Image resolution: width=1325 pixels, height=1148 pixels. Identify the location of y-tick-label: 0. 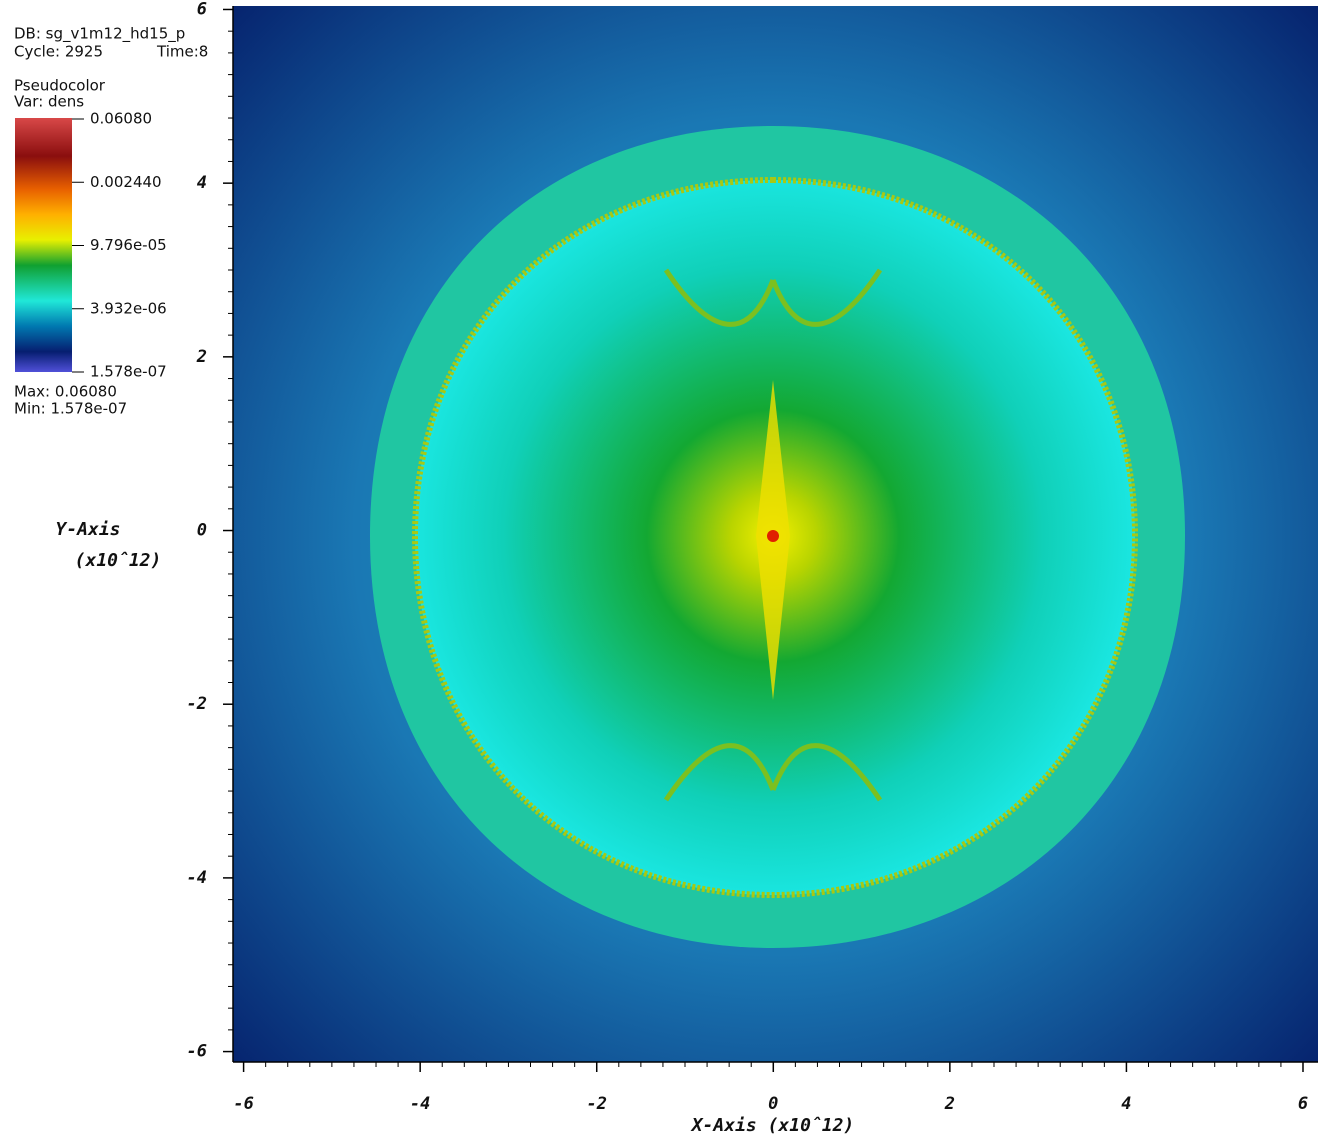
(202, 531).